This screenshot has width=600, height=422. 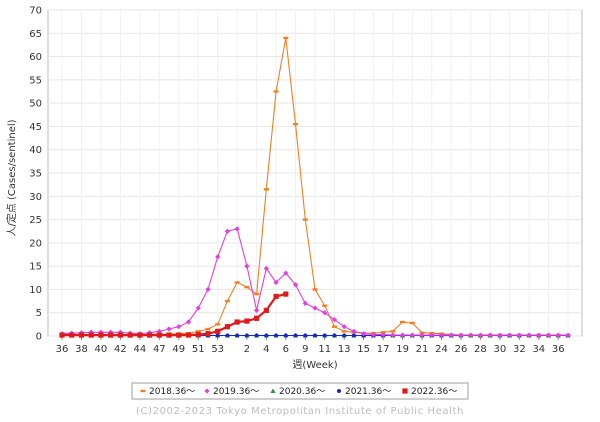 What do you see at coordinates (35, 34) in the screenshot?
I see `y-tick-label: 65` at bounding box center [35, 34].